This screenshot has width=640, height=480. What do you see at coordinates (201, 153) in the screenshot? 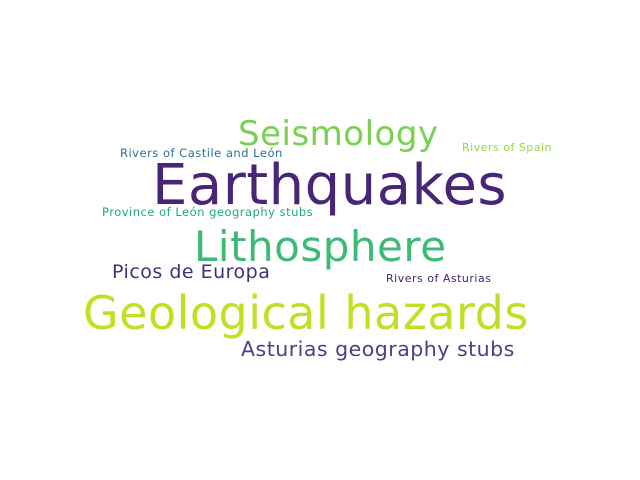
I see `word-rivers-of-castile-and-leon: Rivers of Castile and León` at bounding box center [201, 153].